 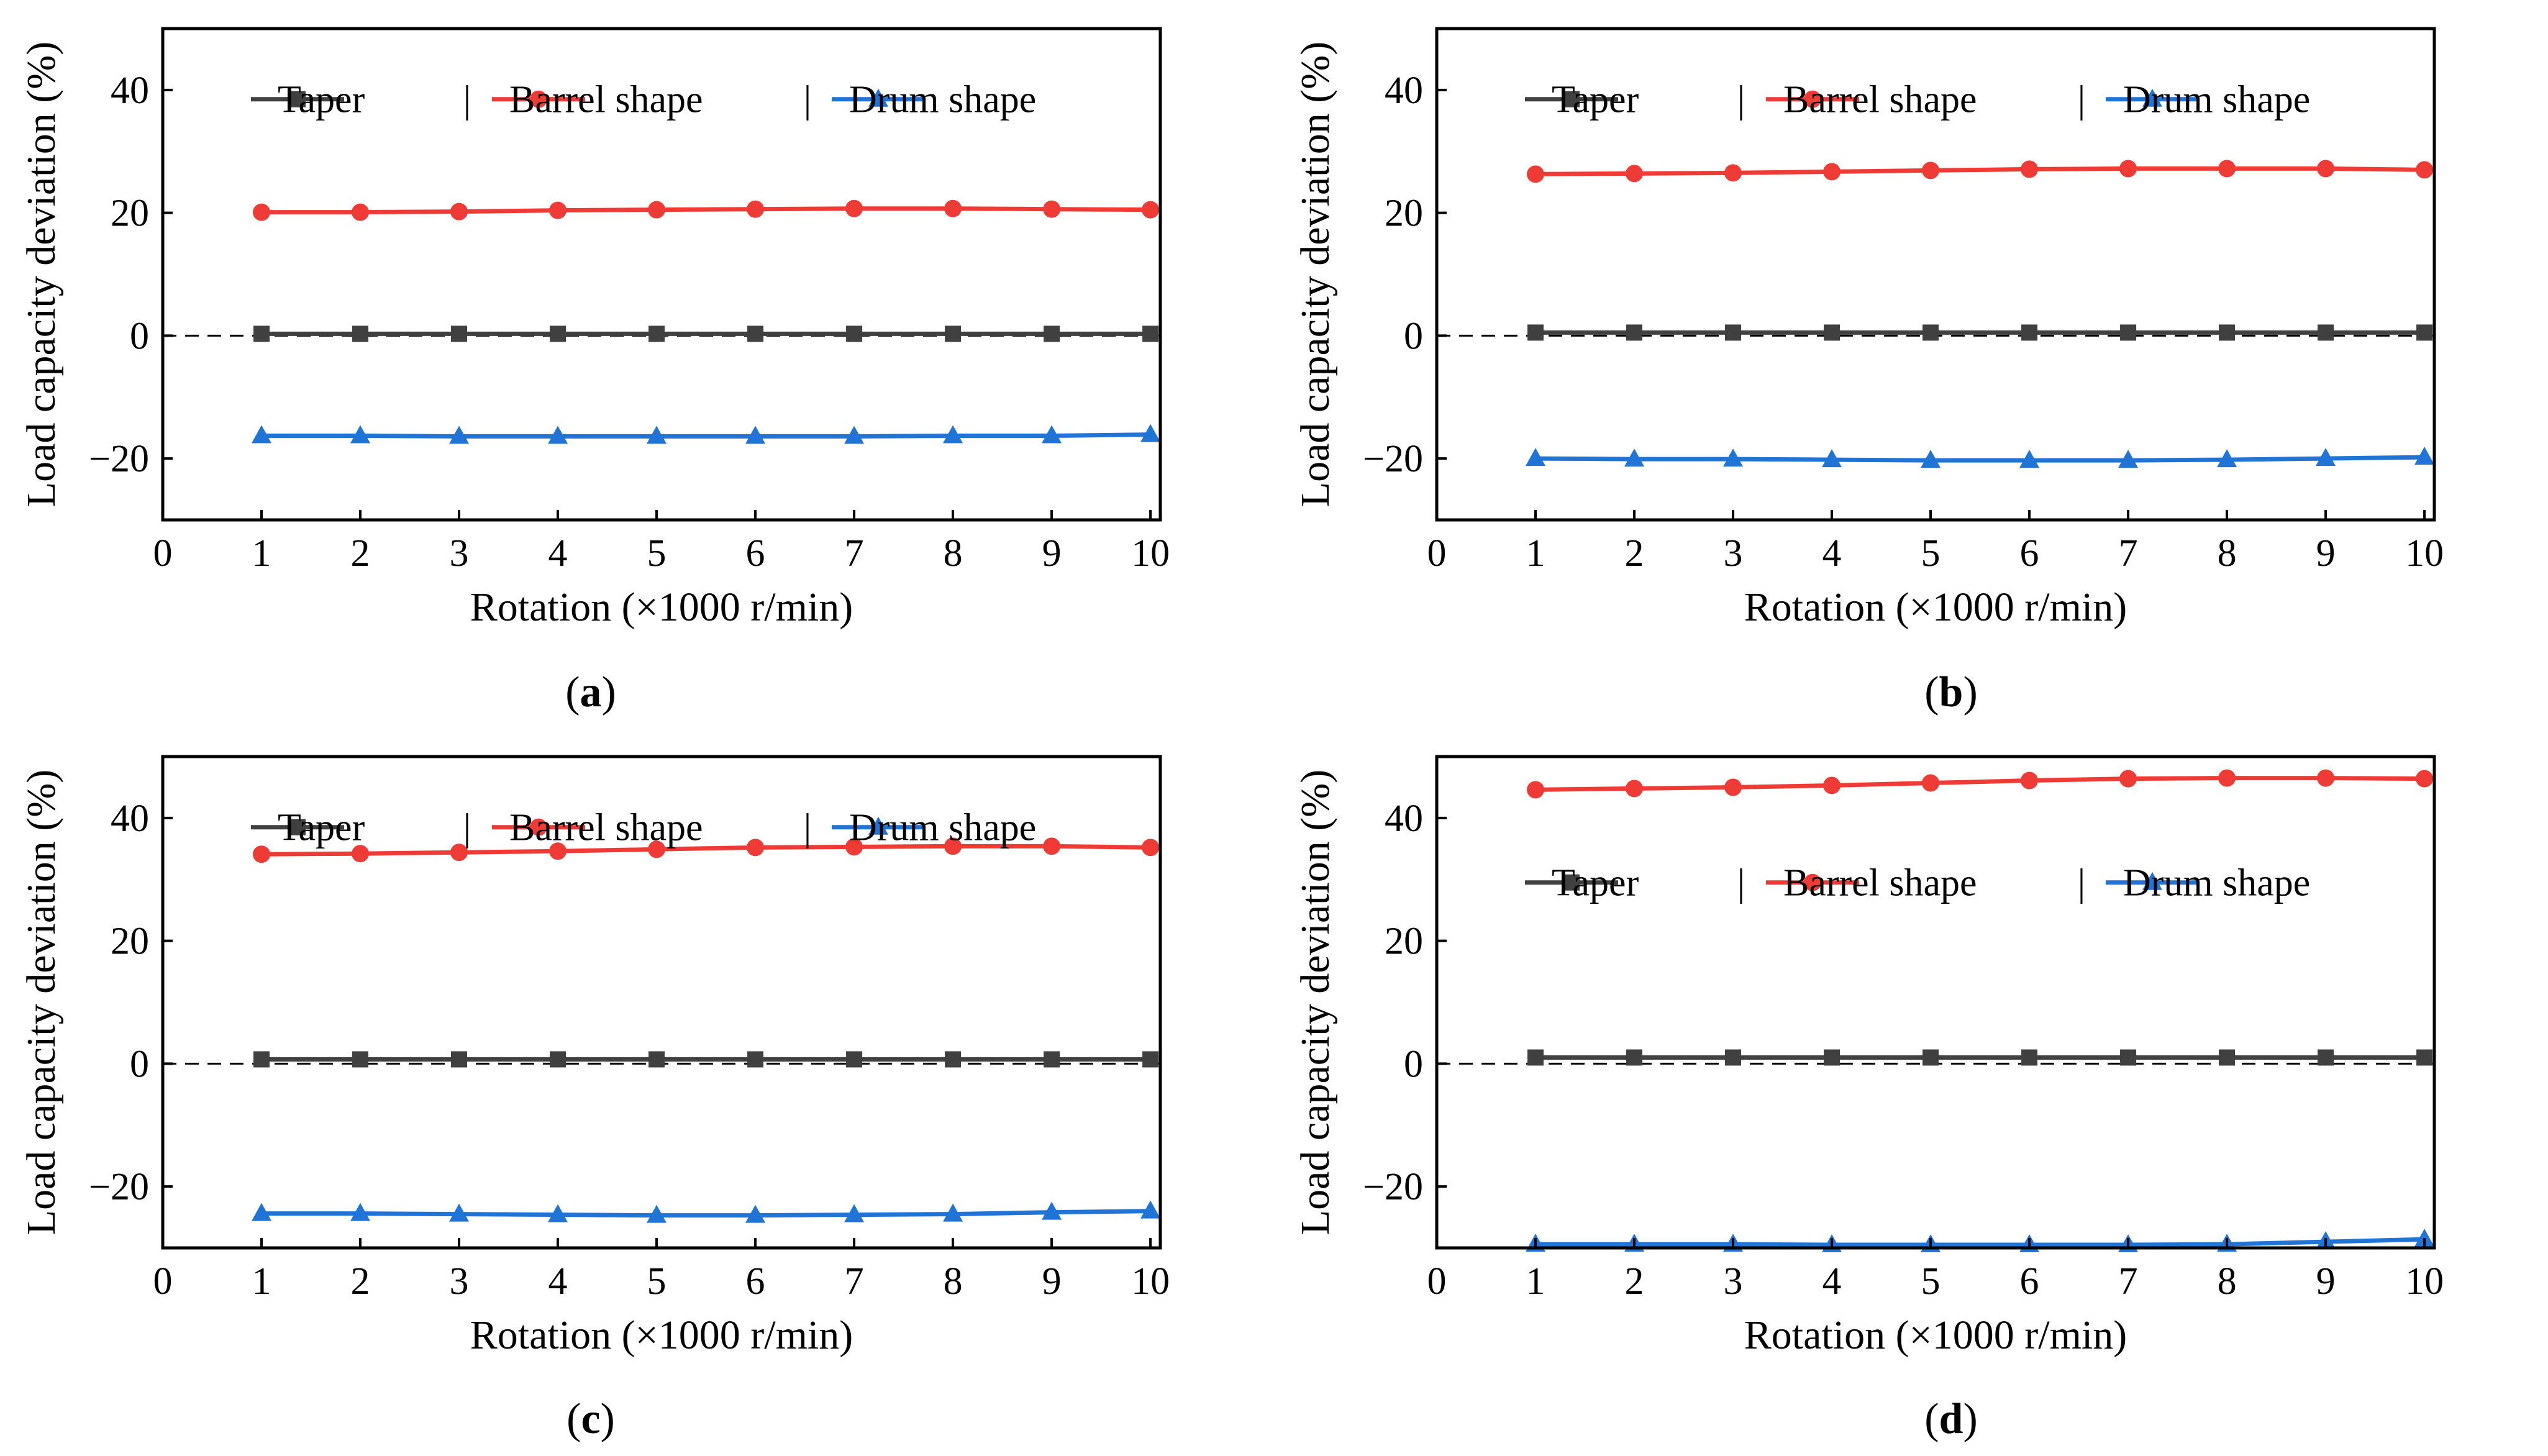 What do you see at coordinates (706, 851) in the screenshot?
I see `series-line-barrel` at bounding box center [706, 851].